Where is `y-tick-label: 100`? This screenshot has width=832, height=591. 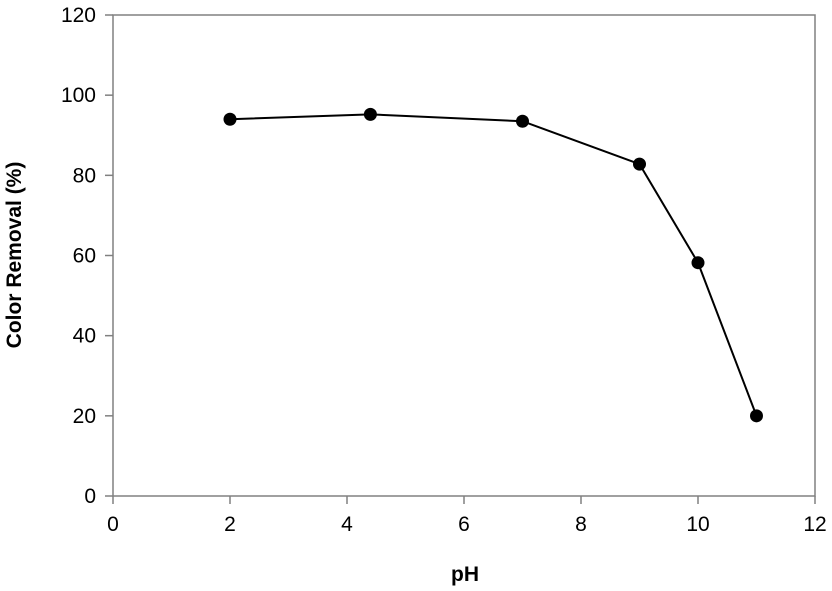 y-tick-label: 100 is located at coordinates (78, 95).